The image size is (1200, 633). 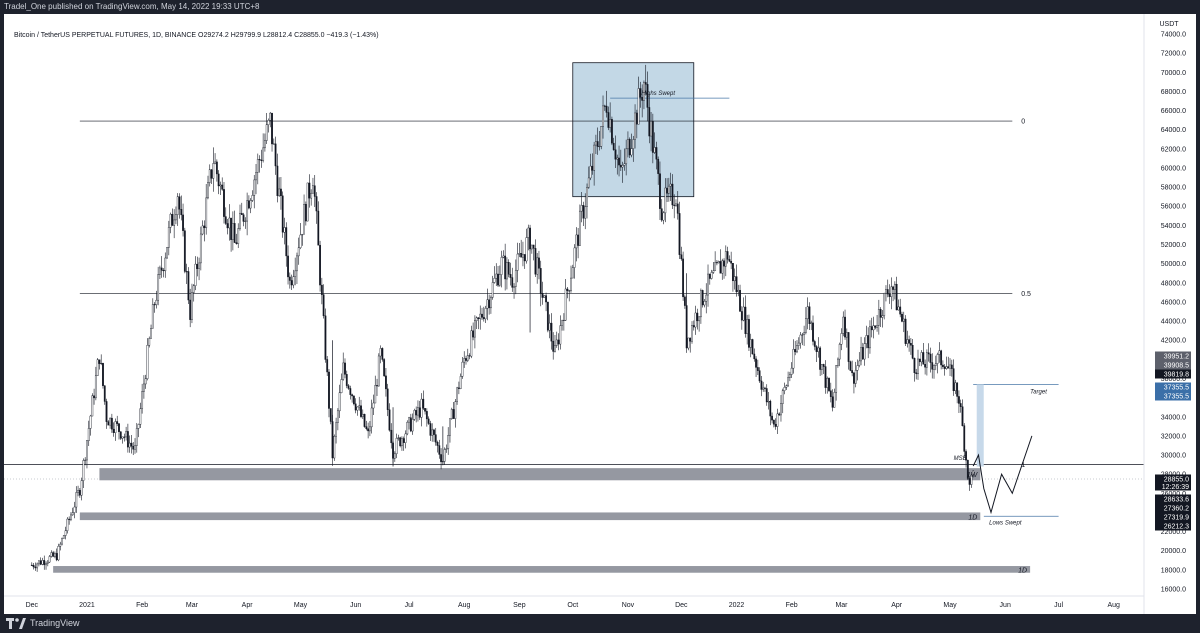 What do you see at coordinates (1026, 294) in the screenshot?
I see `fib-level-label: 0.5` at bounding box center [1026, 294].